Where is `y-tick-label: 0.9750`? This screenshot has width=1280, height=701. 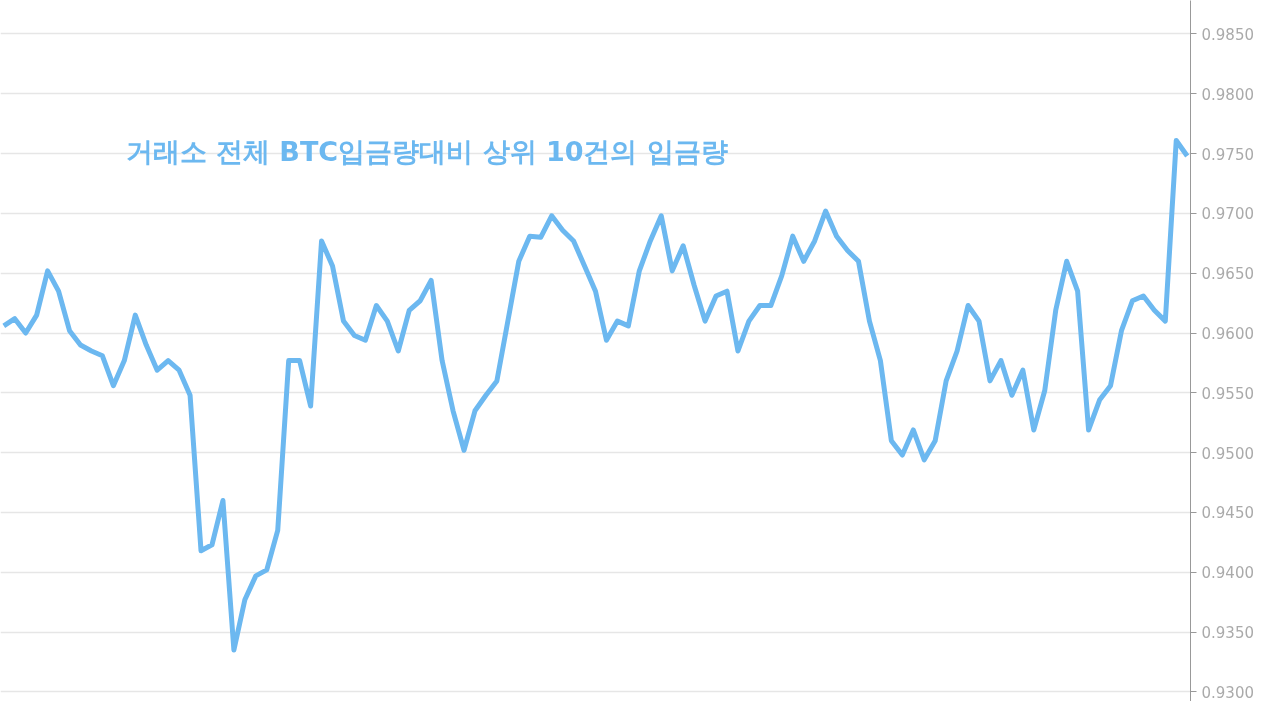 y-tick-label: 0.9750 is located at coordinates (1227, 154).